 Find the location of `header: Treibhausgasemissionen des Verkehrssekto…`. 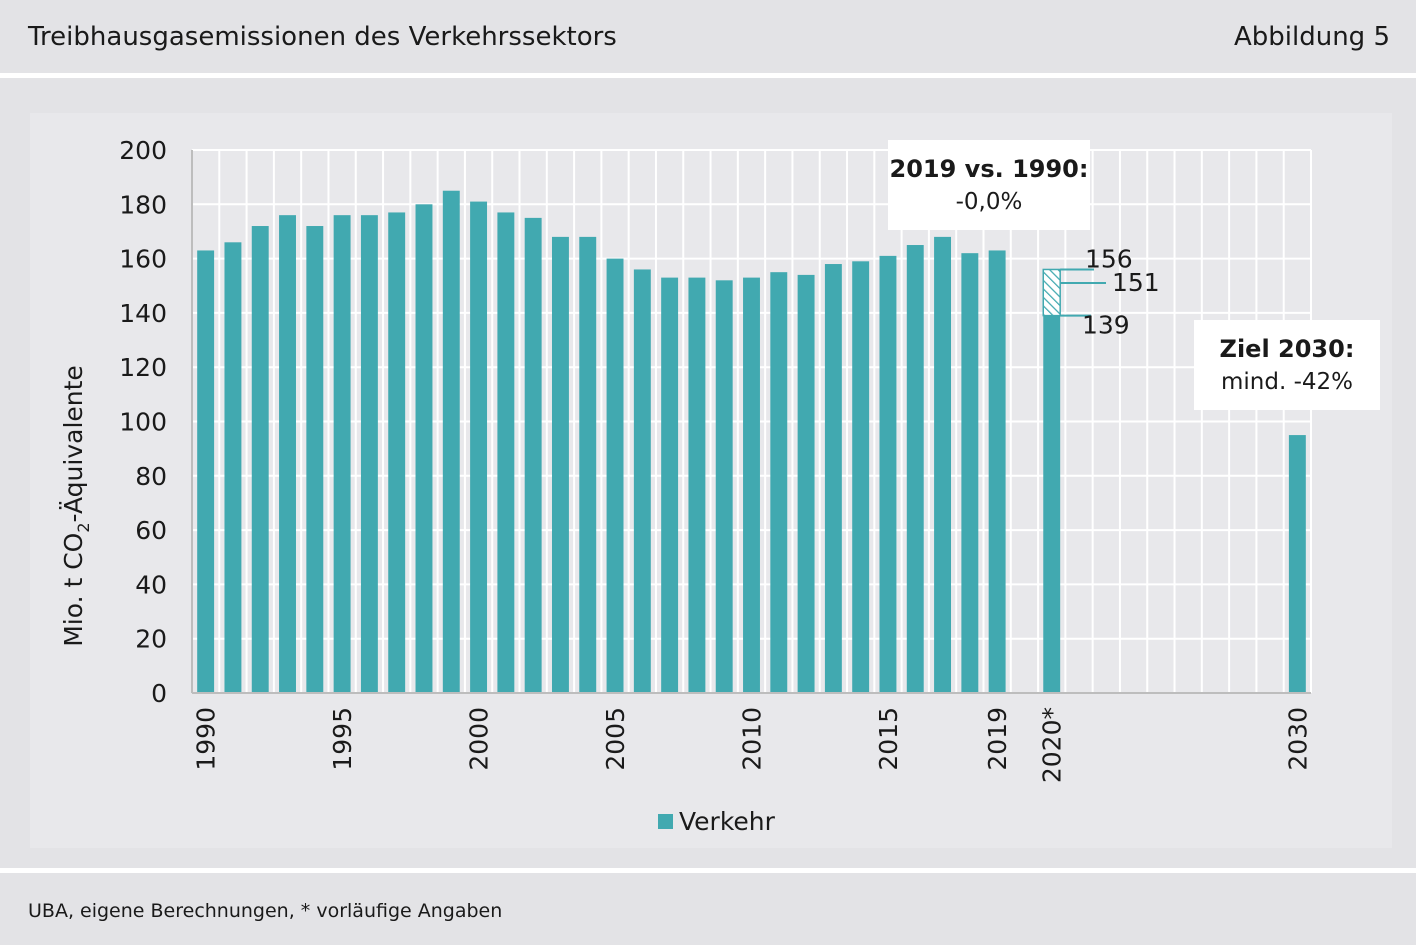

header: Treibhausgasemissionen des Verkehrssekto… is located at coordinates (708, 36).